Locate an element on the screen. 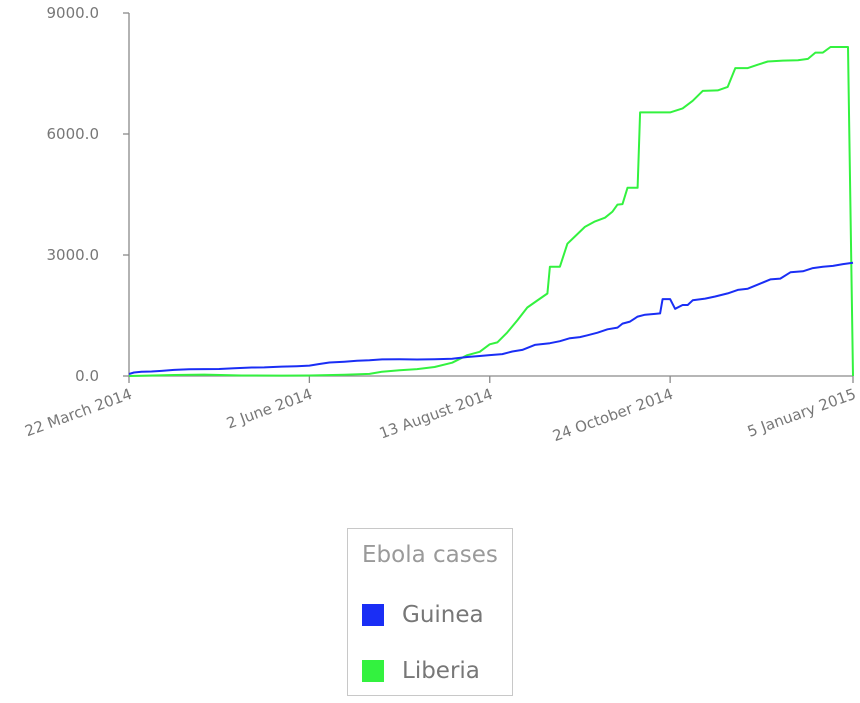  y-tick-label: 0.0 is located at coordinates (87, 376).